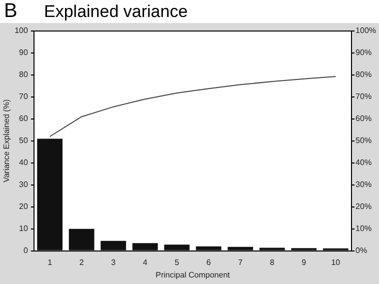  Describe the element at coordinates (23, 53) in the screenshot. I see `y-tick-label: 90` at that location.